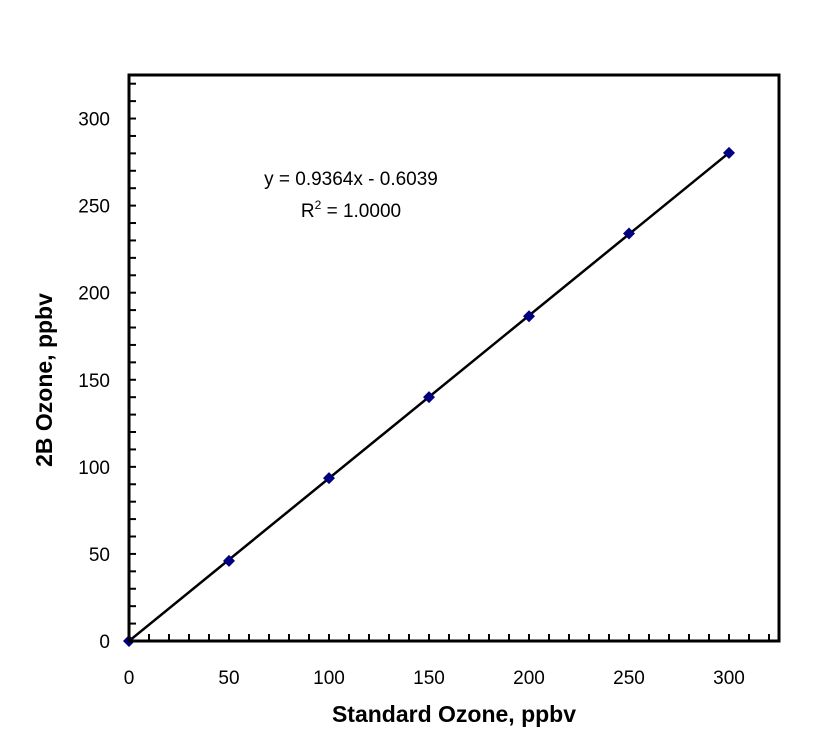 The height and width of the screenshot is (738, 830). What do you see at coordinates (94, 294) in the screenshot?
I see `y-tick-label: 200` at bounding box center [94, 294].